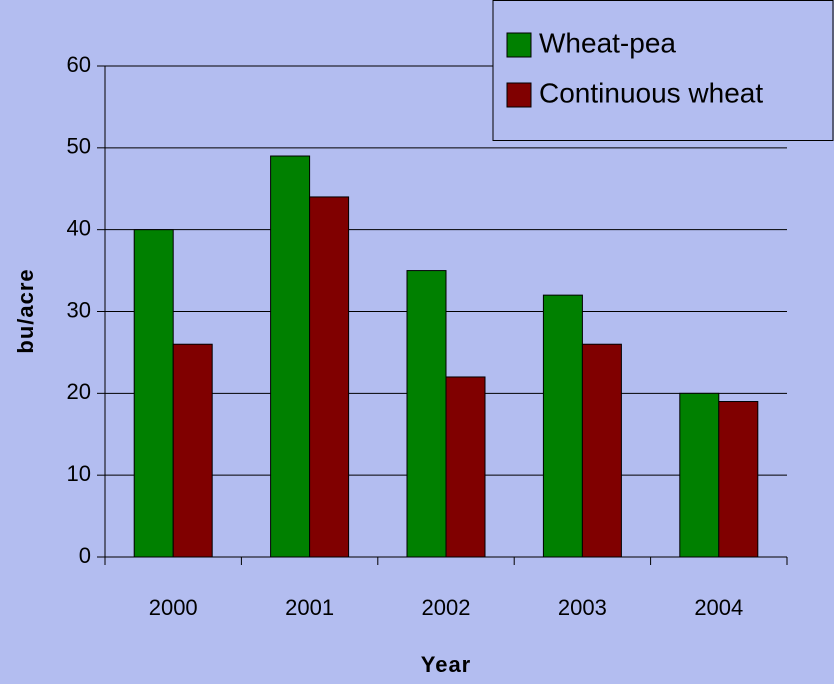 Image resolution: width=834 pixels, height=684 pixels. I want to click on x-tick-label: 2003, so click(582, 607).